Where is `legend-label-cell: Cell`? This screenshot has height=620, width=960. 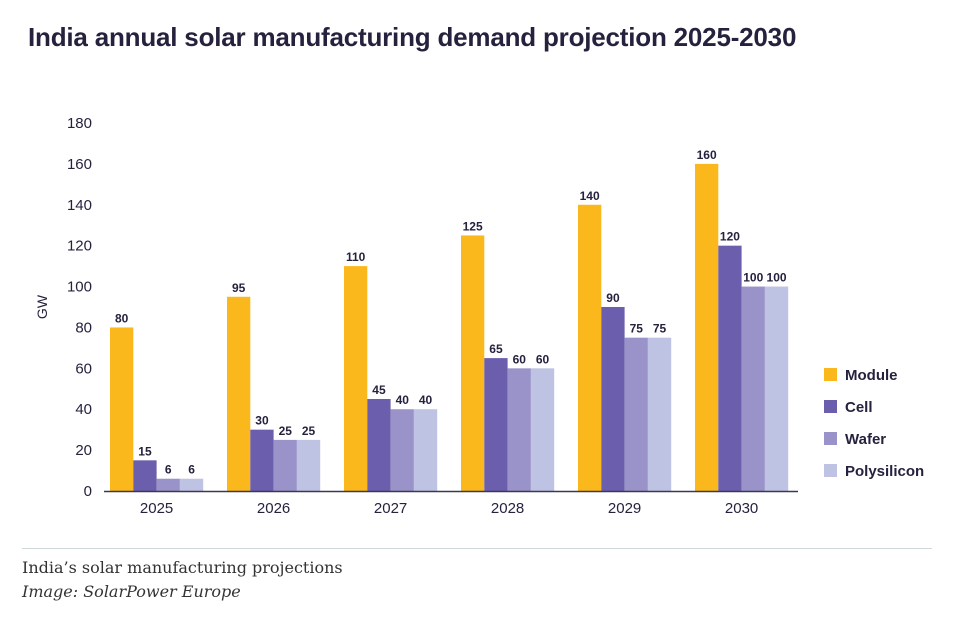
legend-label-cell: Cell is located at coordinates (859, 407).